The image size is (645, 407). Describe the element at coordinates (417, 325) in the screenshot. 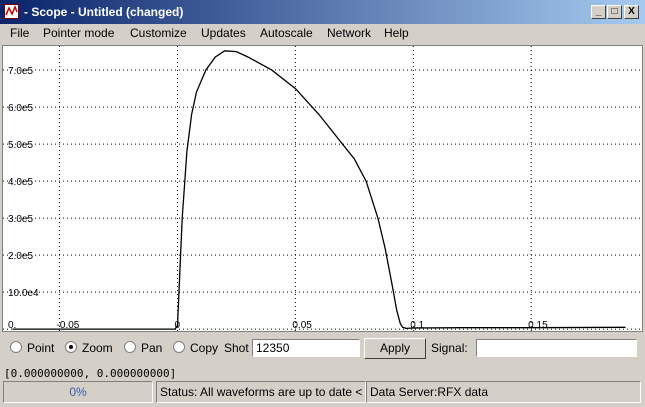

I see `x-tick-label: 0.1` at that location.